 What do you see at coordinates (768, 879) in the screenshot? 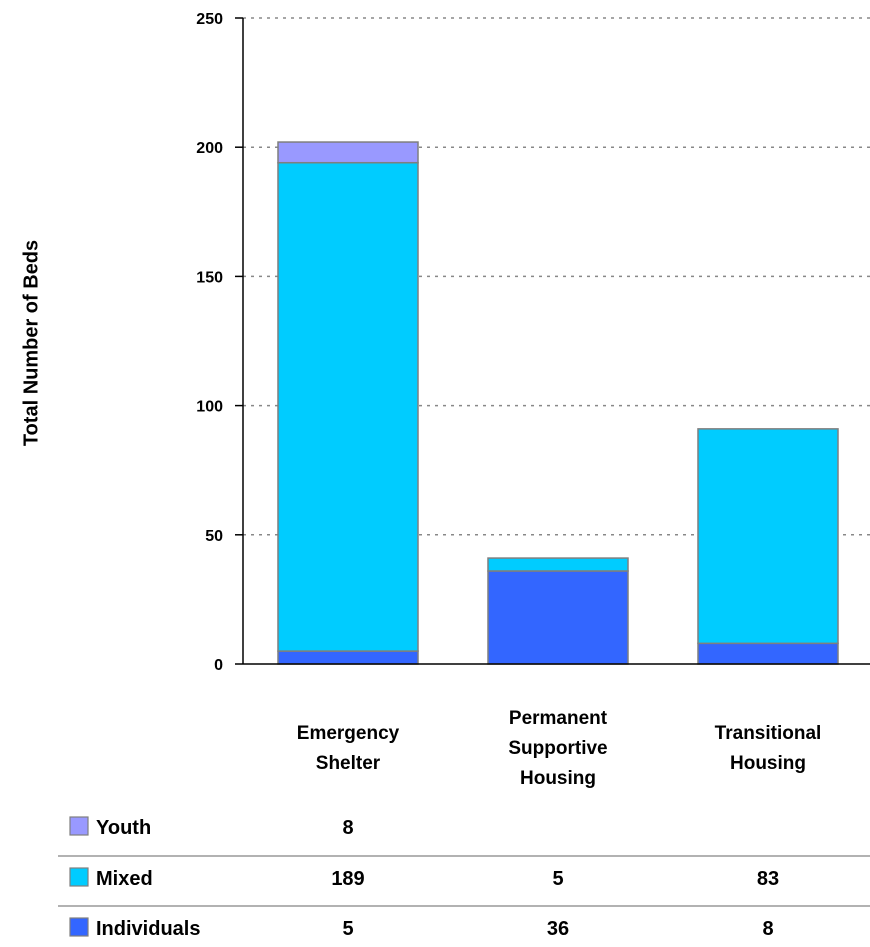
I see `table-cell-value: 83` at bounding box center [768, 879].